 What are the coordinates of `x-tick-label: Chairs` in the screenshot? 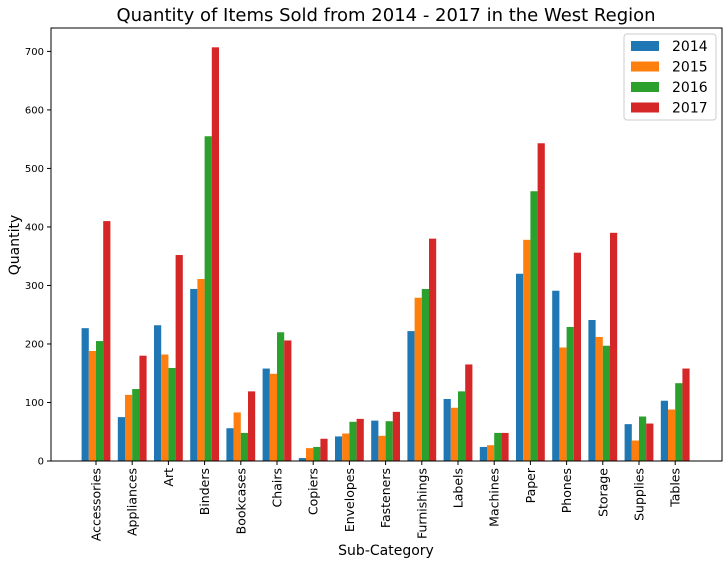 It's located at (277, 487).